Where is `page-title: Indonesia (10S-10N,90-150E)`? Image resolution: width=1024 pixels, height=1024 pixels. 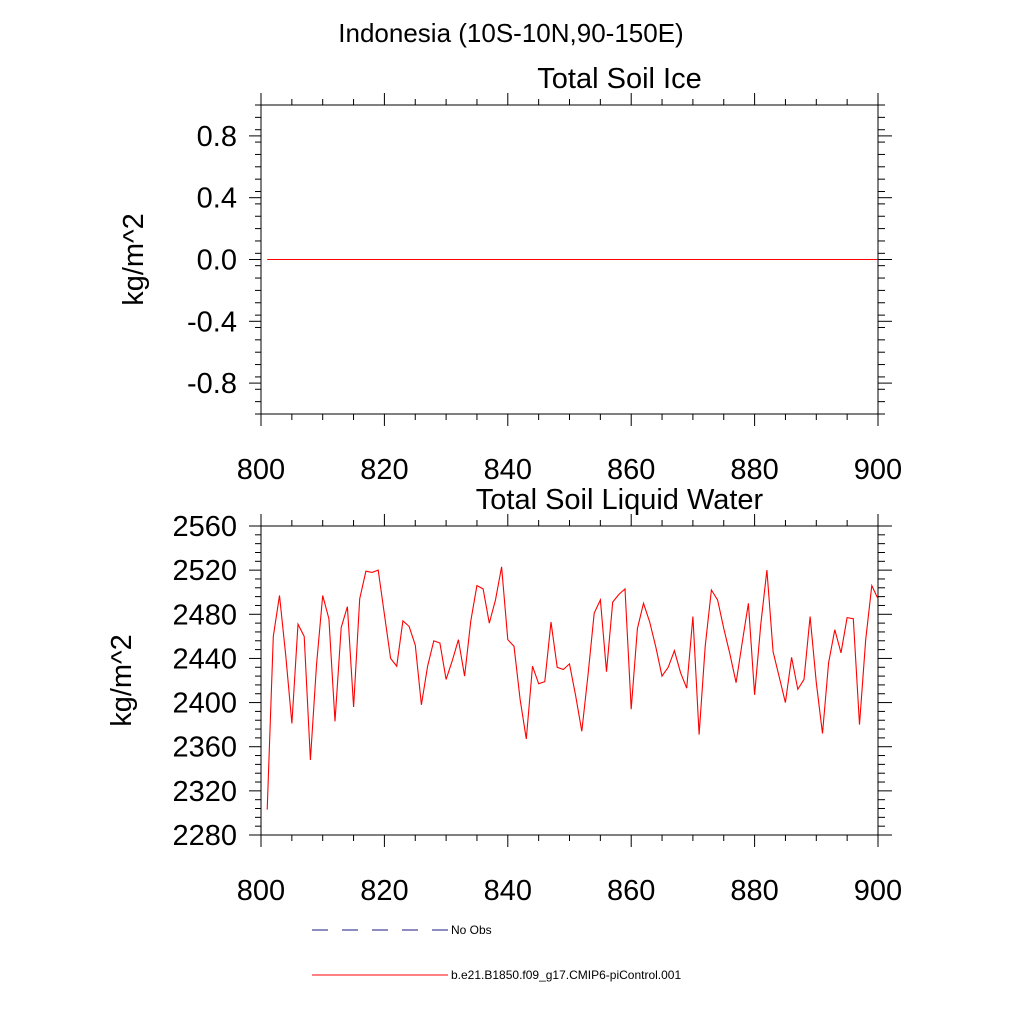
page-title: Indonesia (10S-10N,90-150E) is located at coordinates (510, 33).